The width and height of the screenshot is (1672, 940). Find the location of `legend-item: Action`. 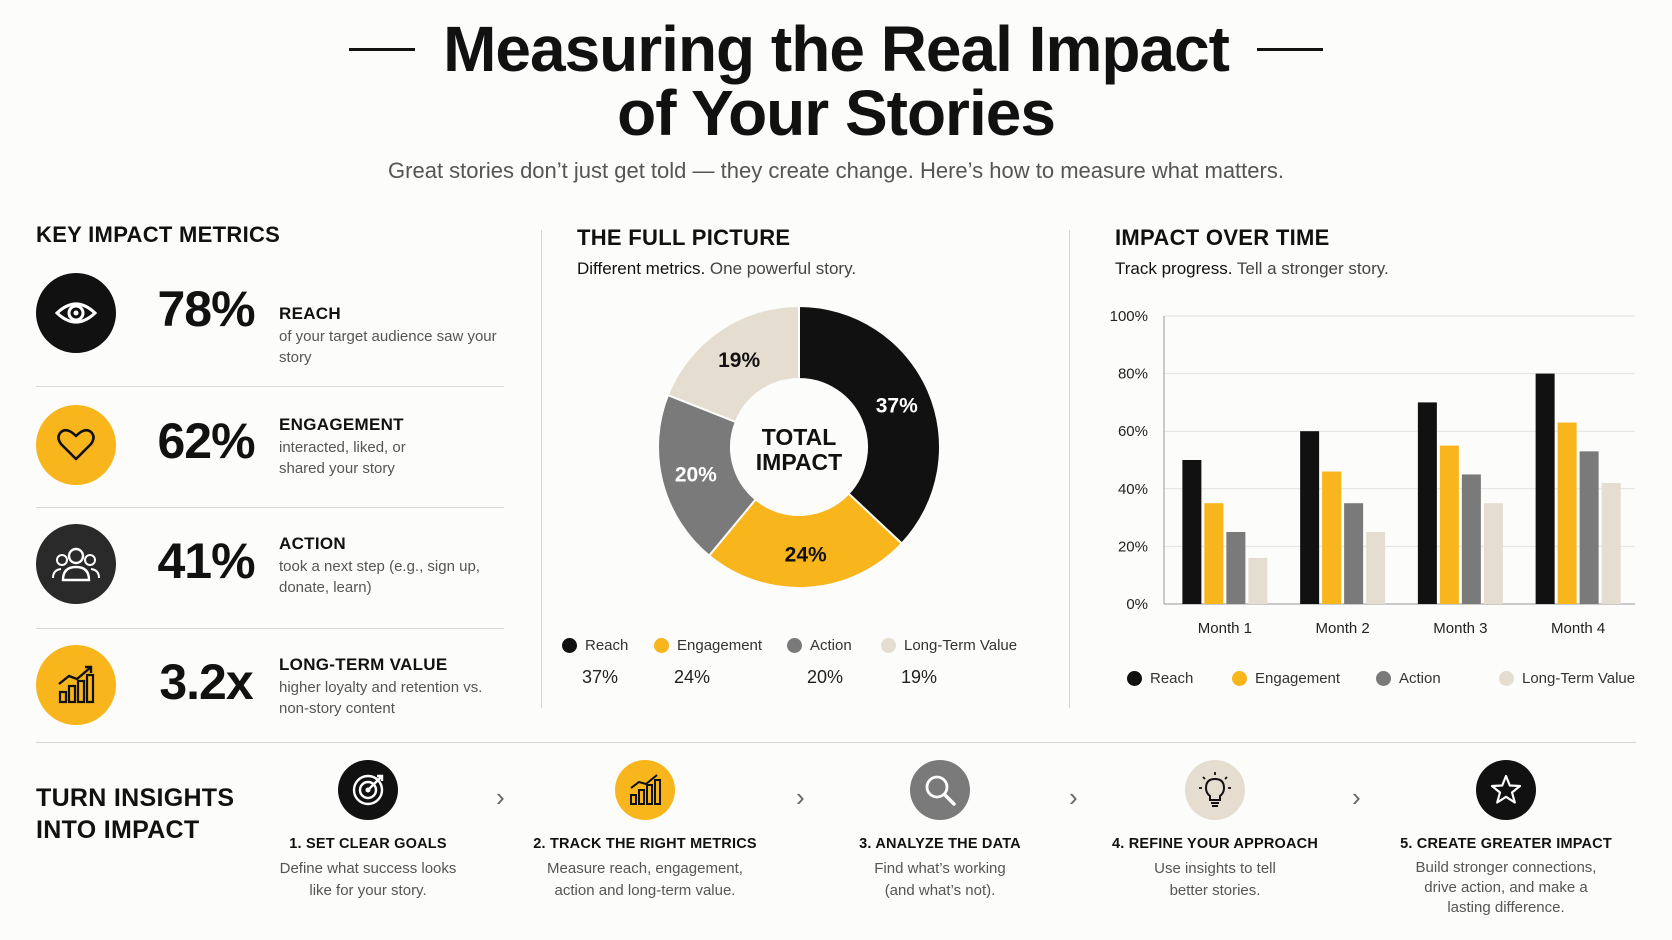

legend-item: Action is located at coordinates (819, 645).